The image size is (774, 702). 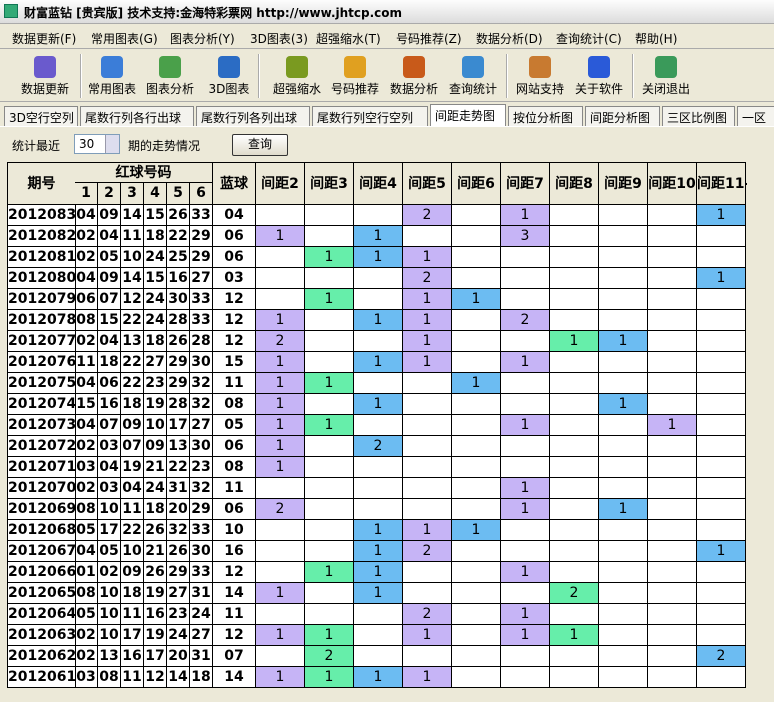 I want to click on red-ball-cell: 29, so click(x=201, y=257).